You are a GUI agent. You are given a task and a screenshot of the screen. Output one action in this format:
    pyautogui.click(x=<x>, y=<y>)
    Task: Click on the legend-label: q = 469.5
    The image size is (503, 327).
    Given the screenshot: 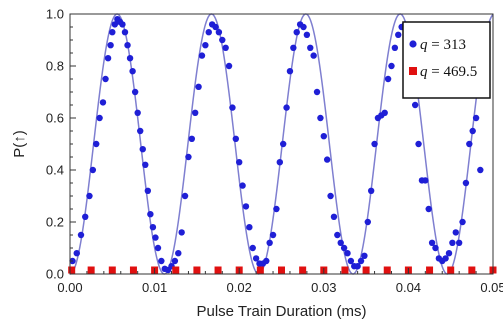 What is the action you would take?
    pyautogui.click(x=448, y=72)
    